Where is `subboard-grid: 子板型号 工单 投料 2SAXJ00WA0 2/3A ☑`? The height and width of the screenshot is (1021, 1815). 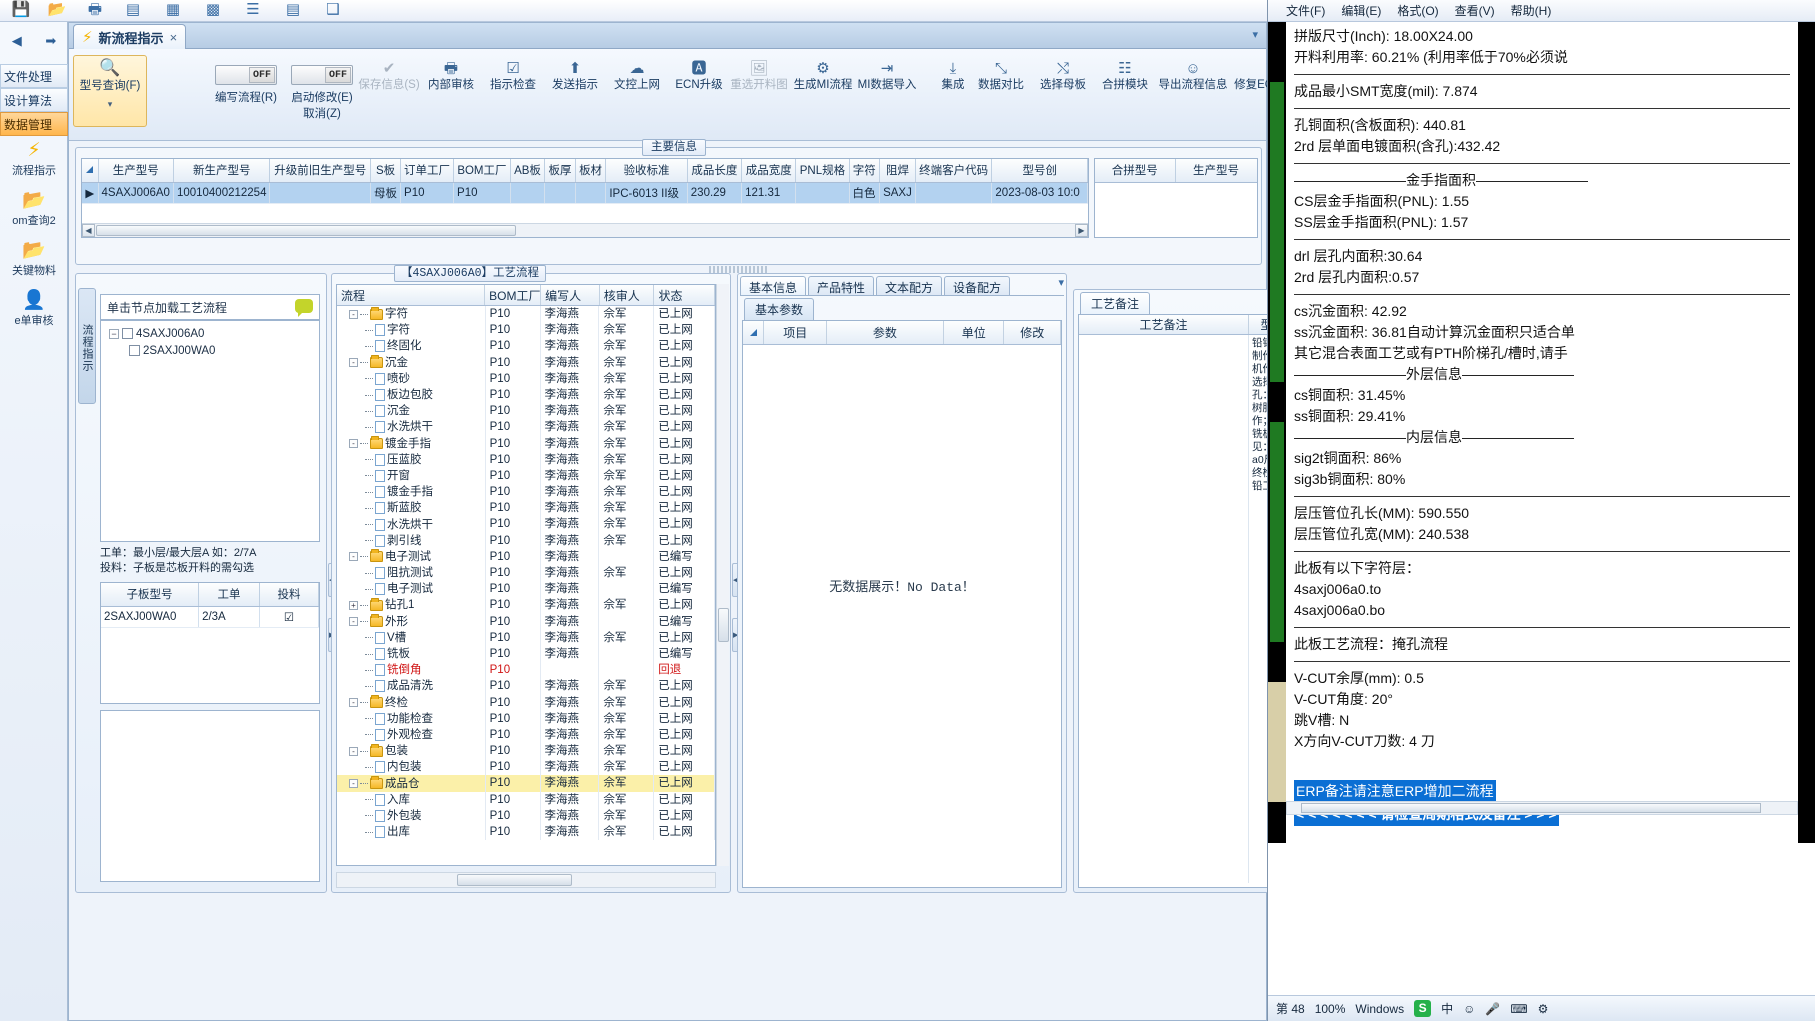
subboard-grid: 子板型号 工单 投料 2SAXJ00WA0 2/3A ☑ is located at coordinates (210, 643).